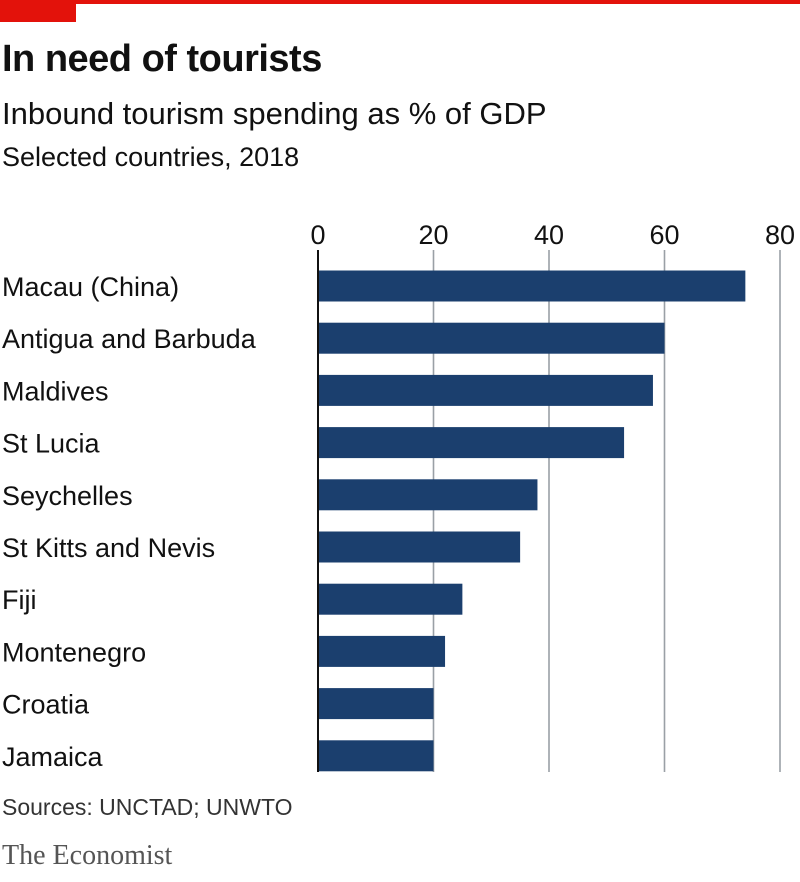  I want to click on brand-tab, so click(38, 11).